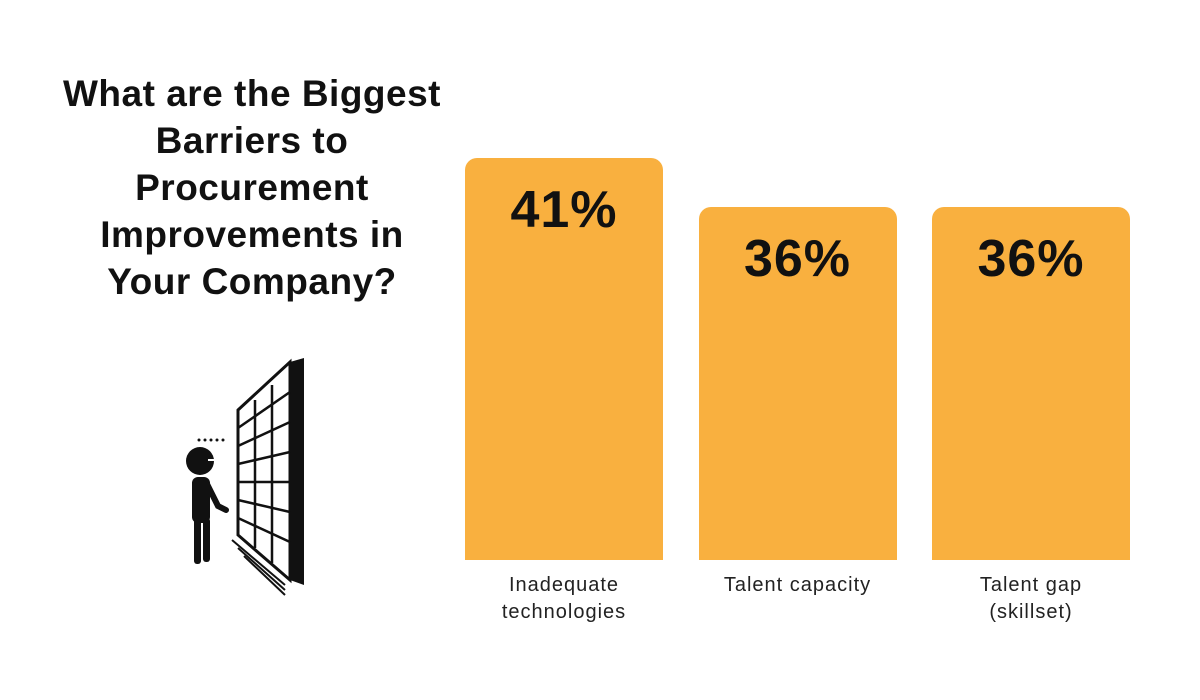  What do you see at coordinates (564, 210) in the screenshot?
I see `value-label: 41%` at bounding box center [564, 210].